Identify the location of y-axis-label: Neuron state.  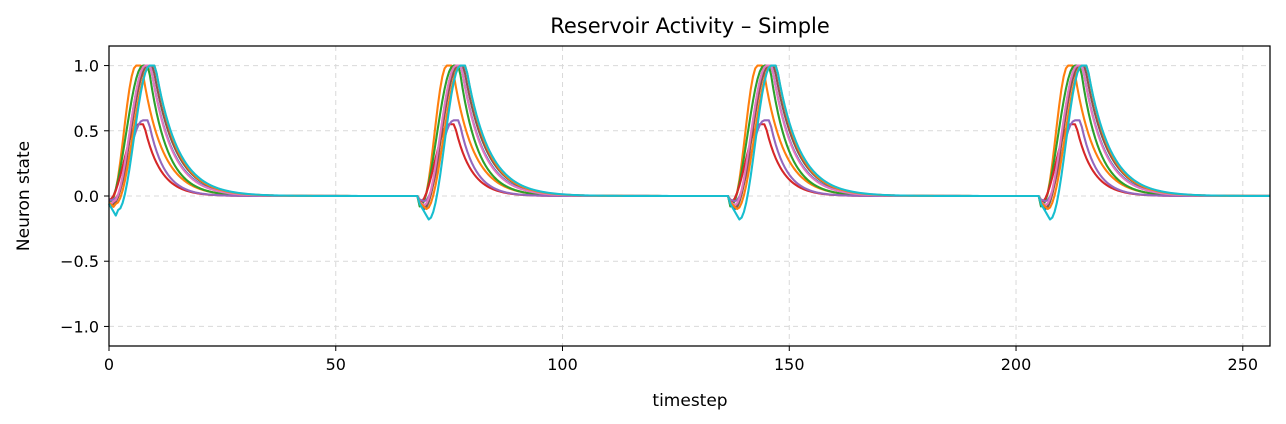
(24, 196).